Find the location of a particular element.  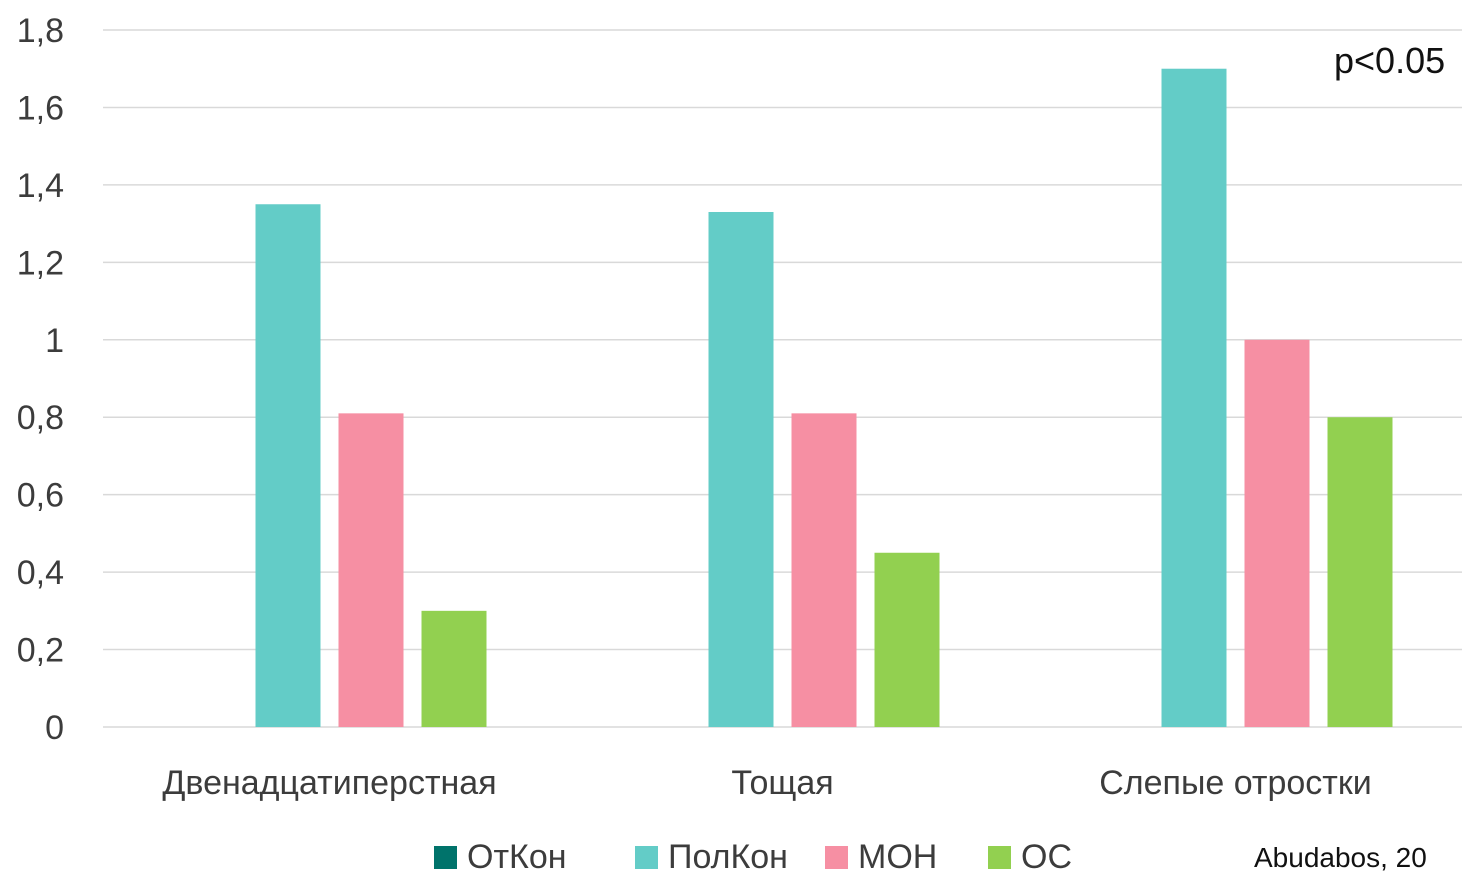

y-tick-label: 1,4 is located at coordinates (40, 186).